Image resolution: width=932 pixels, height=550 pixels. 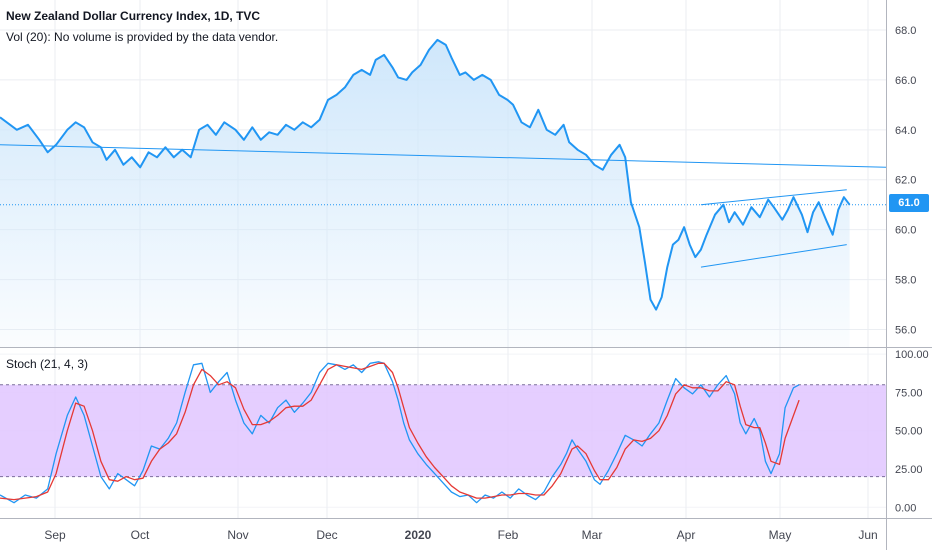 What do you see at coordinates (909, 393) in the screenshot?
I see `stoch-tick-label: 75.00` at bounding box center [909, 393].